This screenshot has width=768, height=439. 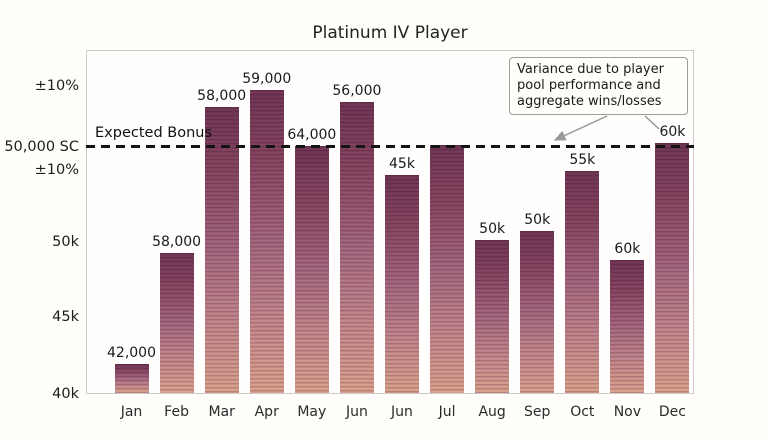 I want to click on annotation-line-3: aggregate wins/losses, so click(x=589, y=101).